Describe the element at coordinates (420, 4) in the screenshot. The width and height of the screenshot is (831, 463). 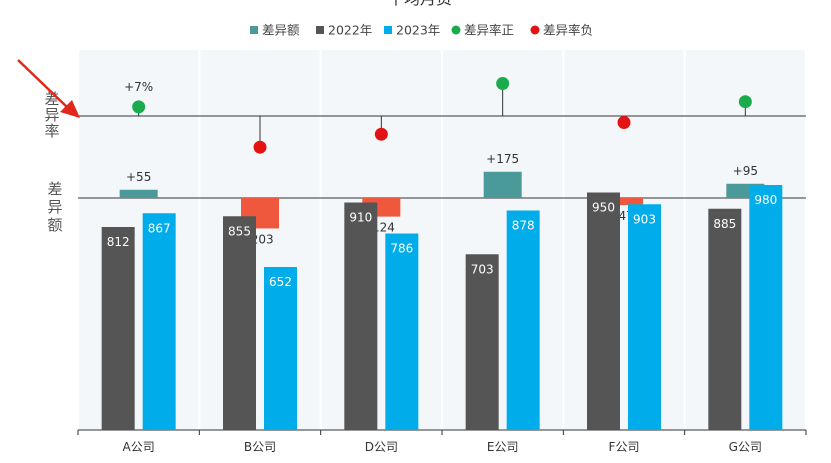
I see `chart-title: 平均月资` at that location.